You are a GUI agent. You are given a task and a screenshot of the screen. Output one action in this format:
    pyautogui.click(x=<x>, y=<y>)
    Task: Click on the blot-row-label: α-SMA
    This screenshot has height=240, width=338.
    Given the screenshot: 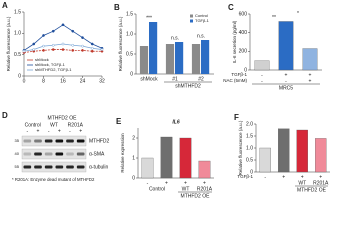 What is the action you would take?
    pyautogui.click(x=97, y=154)
    